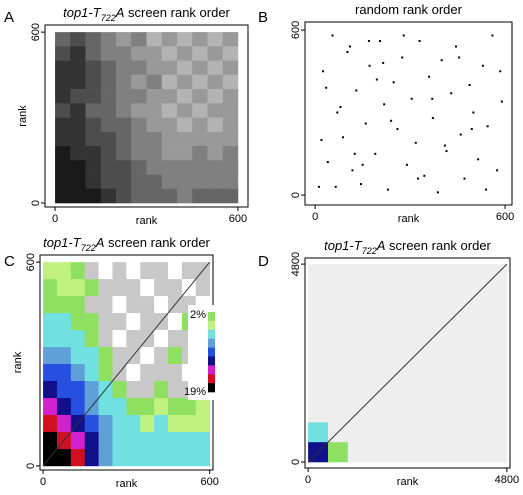 The height and width of the screenshot is (495, 523). I want to click on x-axis-label: rank, so click(408, 482).